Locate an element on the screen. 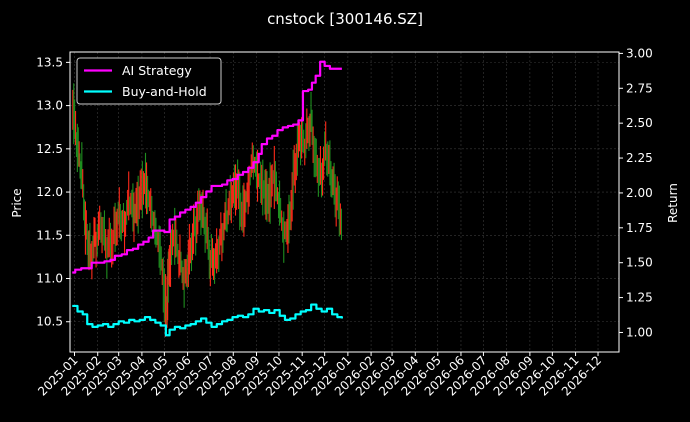 The image size is (690, 422). legend-box is located at coordinates (149, 81).